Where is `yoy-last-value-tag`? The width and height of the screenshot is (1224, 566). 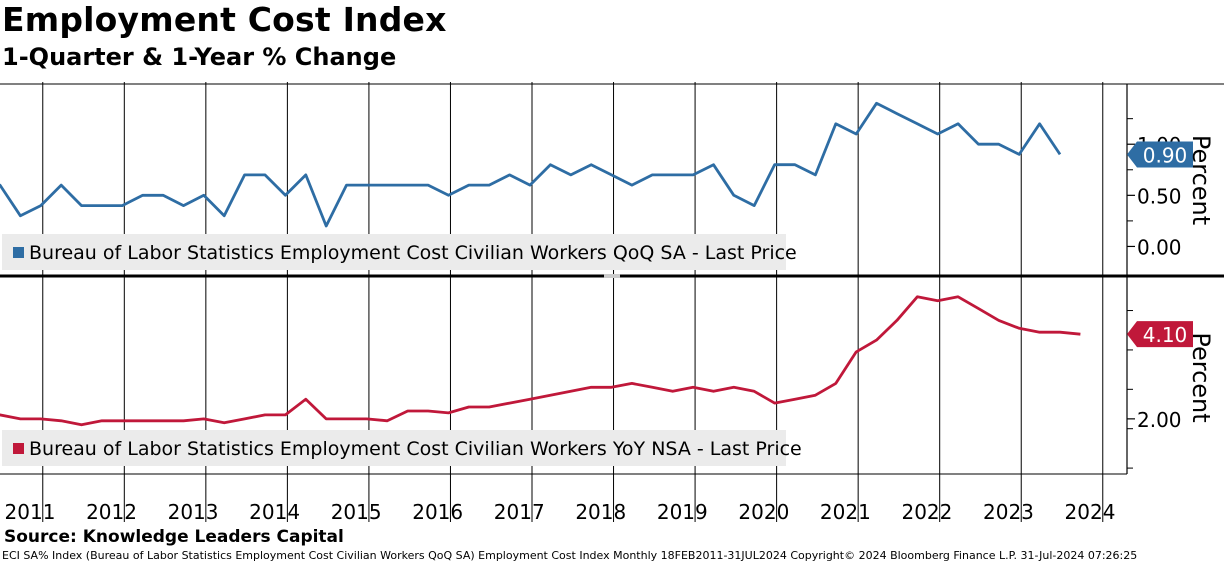
yoy-last-value-tag is located at coordinates (1160, 334).